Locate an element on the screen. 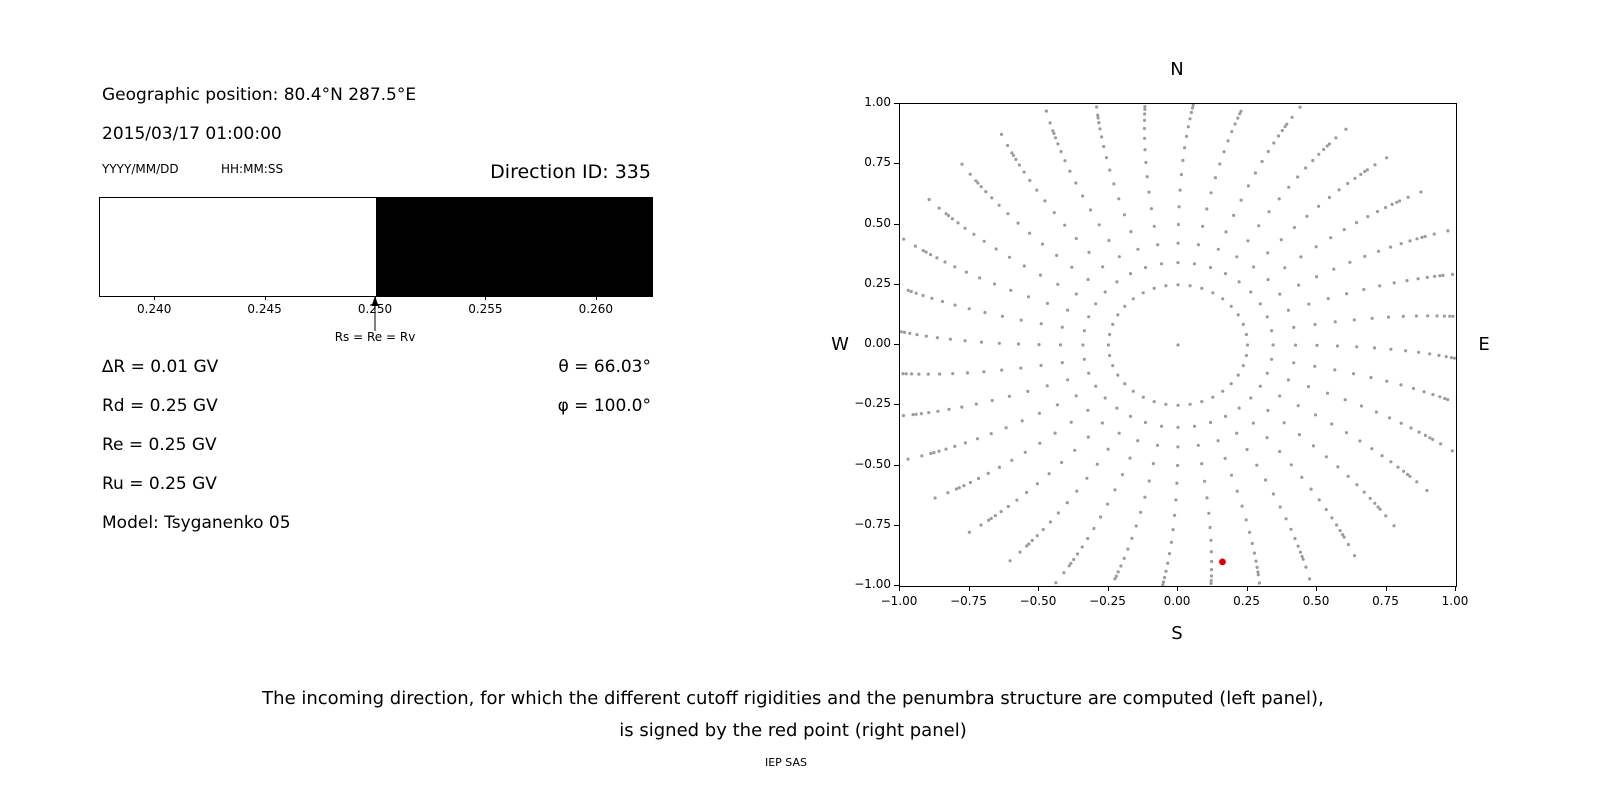 Image resolution: width=1600 pixels, height=800 pixels. sky-map-x-tick-label: 0.00 is located at coordinates (1177, 601).